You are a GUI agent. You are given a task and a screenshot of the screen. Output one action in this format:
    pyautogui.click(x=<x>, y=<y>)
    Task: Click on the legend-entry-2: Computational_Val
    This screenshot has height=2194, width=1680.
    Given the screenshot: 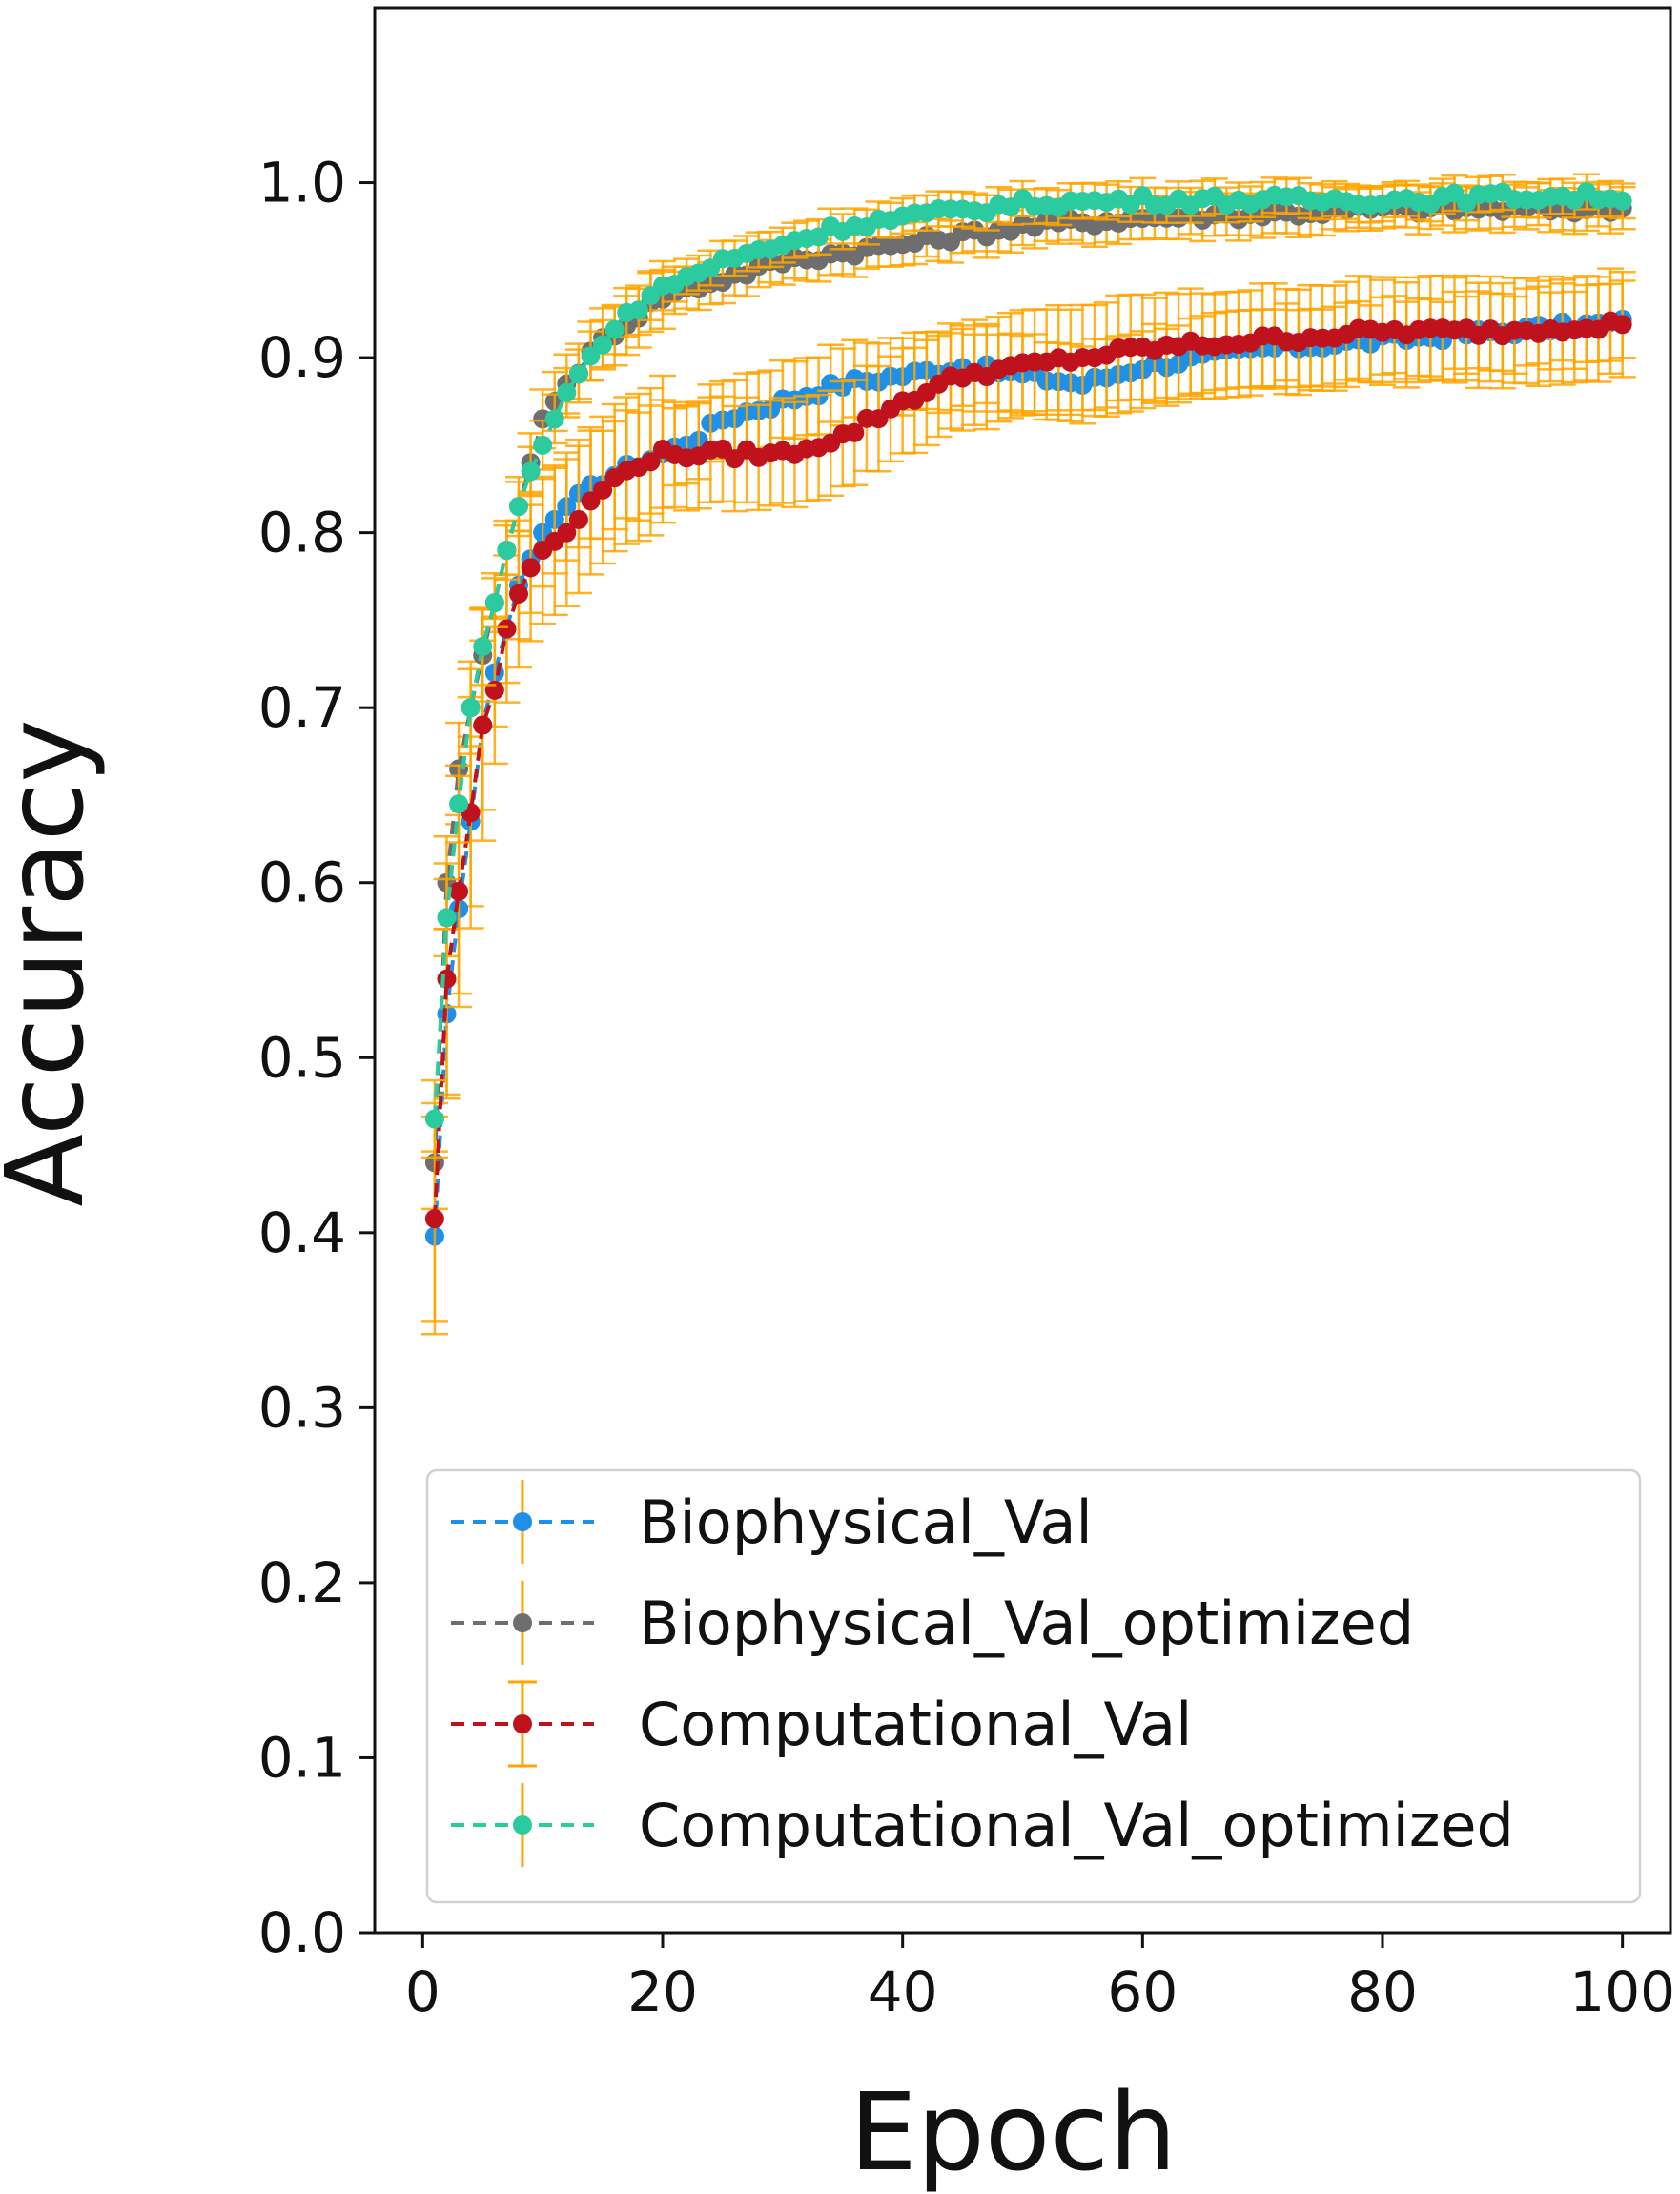 What is the action you would take?
    pyautogui.click(x=821, y=1724)
    